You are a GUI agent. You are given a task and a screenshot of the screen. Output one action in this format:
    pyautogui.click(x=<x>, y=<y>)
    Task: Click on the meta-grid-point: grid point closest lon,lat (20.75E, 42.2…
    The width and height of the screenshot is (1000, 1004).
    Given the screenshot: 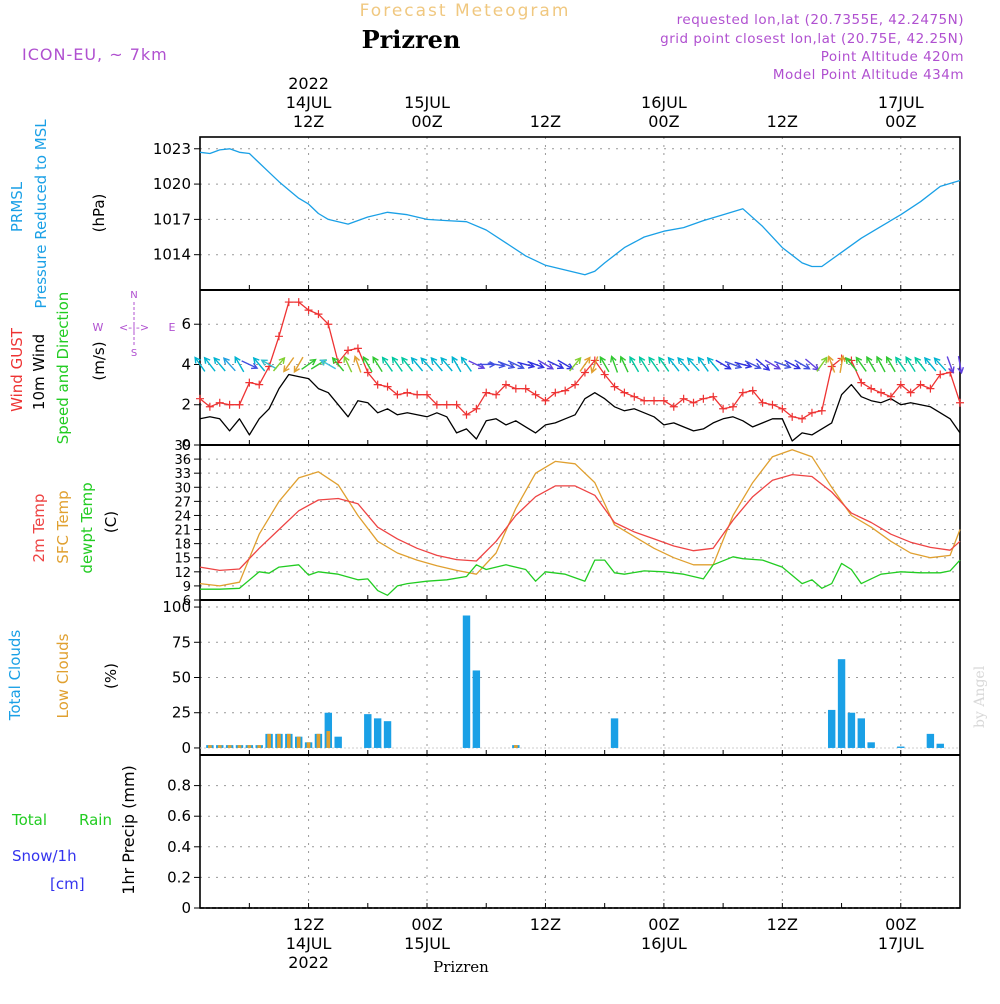 What is the action you would take?
    pyautogui.click(x=812, y=39)
    